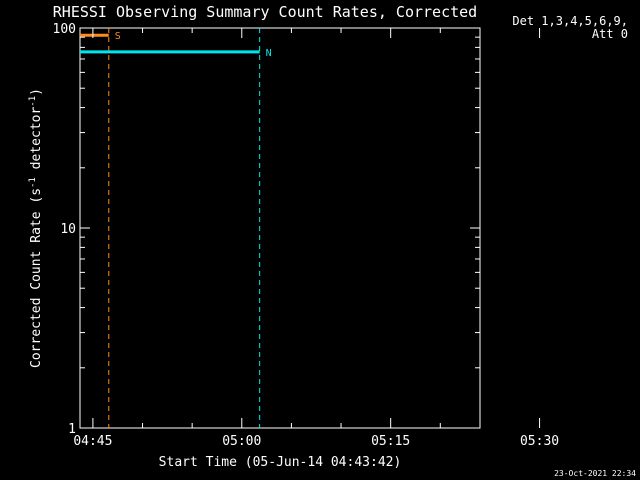 The height and width of the screenshot is (480, 640). Describe the element at coordinates (570, 21) in the screenshot. I see `legend-title-line-1: Det 1,3,4,5,6,9,` at that location.